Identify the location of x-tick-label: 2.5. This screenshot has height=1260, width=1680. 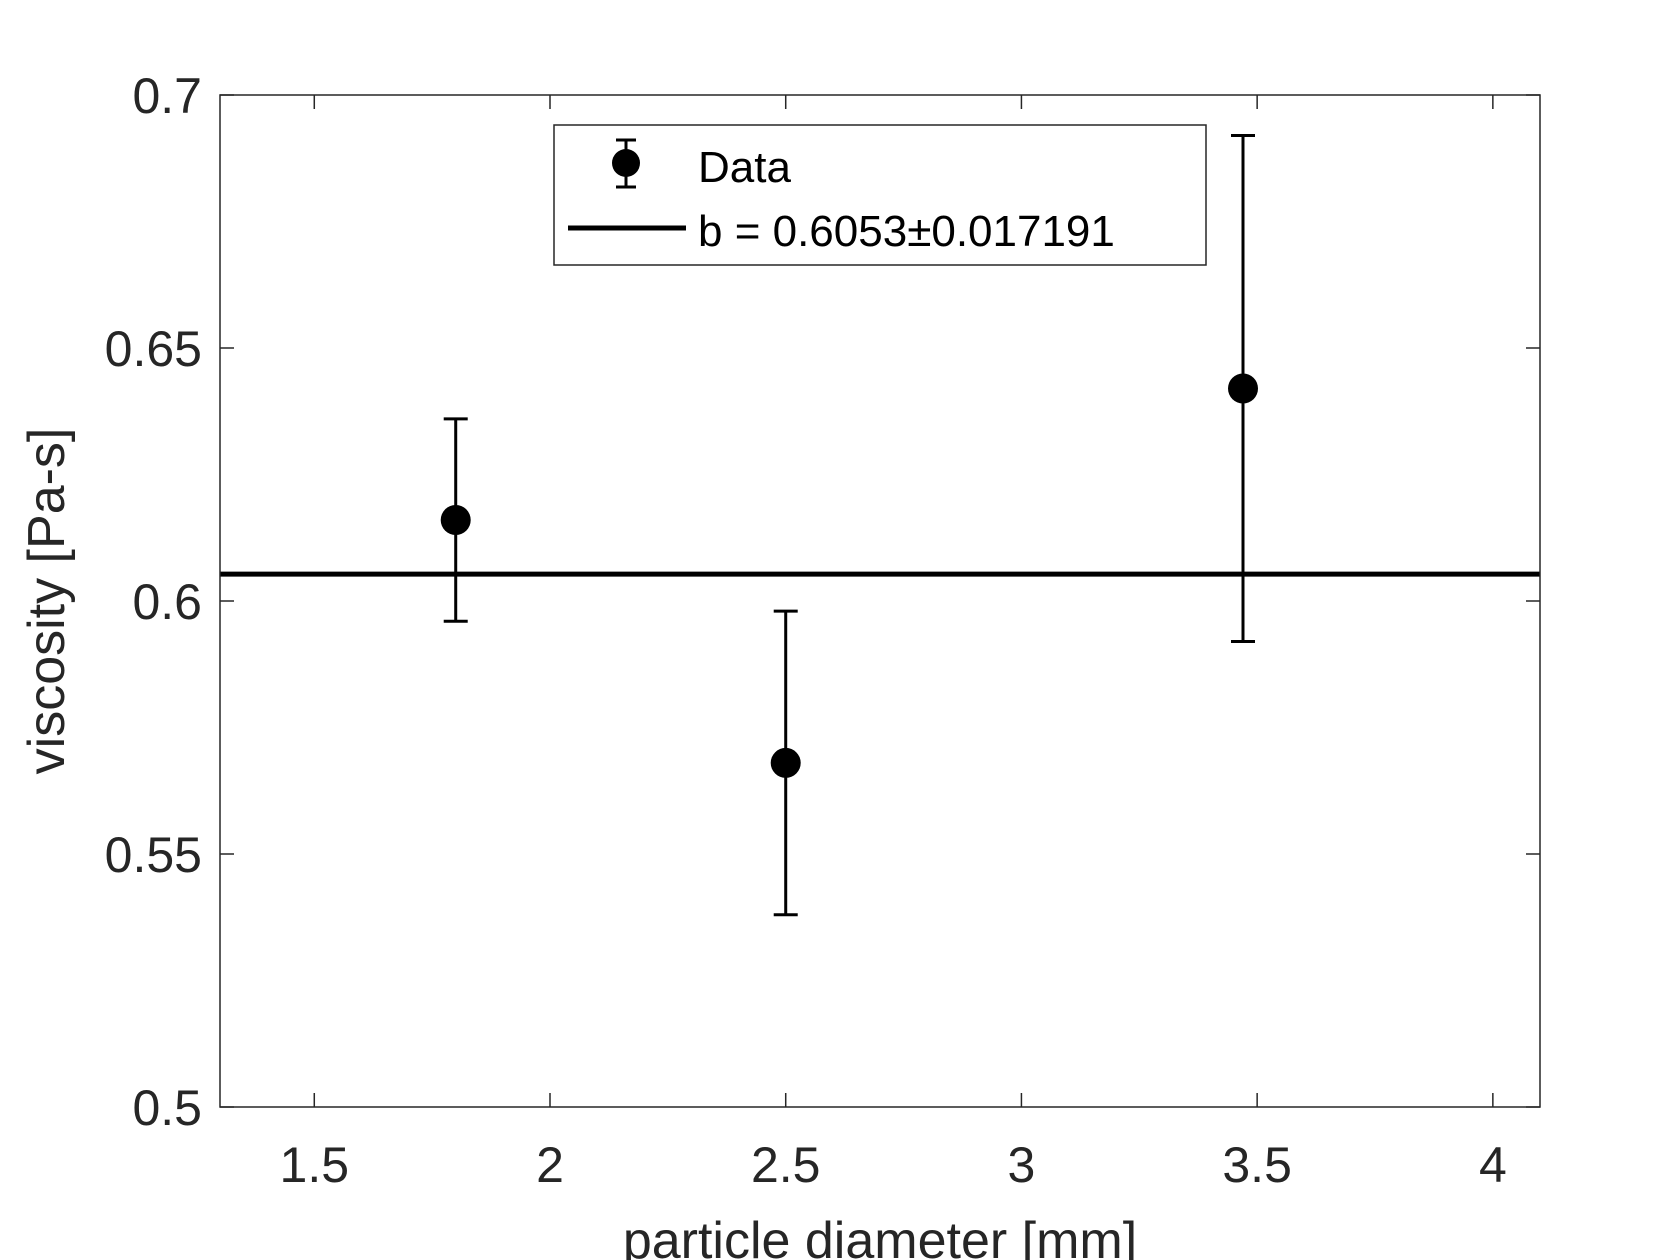
(786, 1165).